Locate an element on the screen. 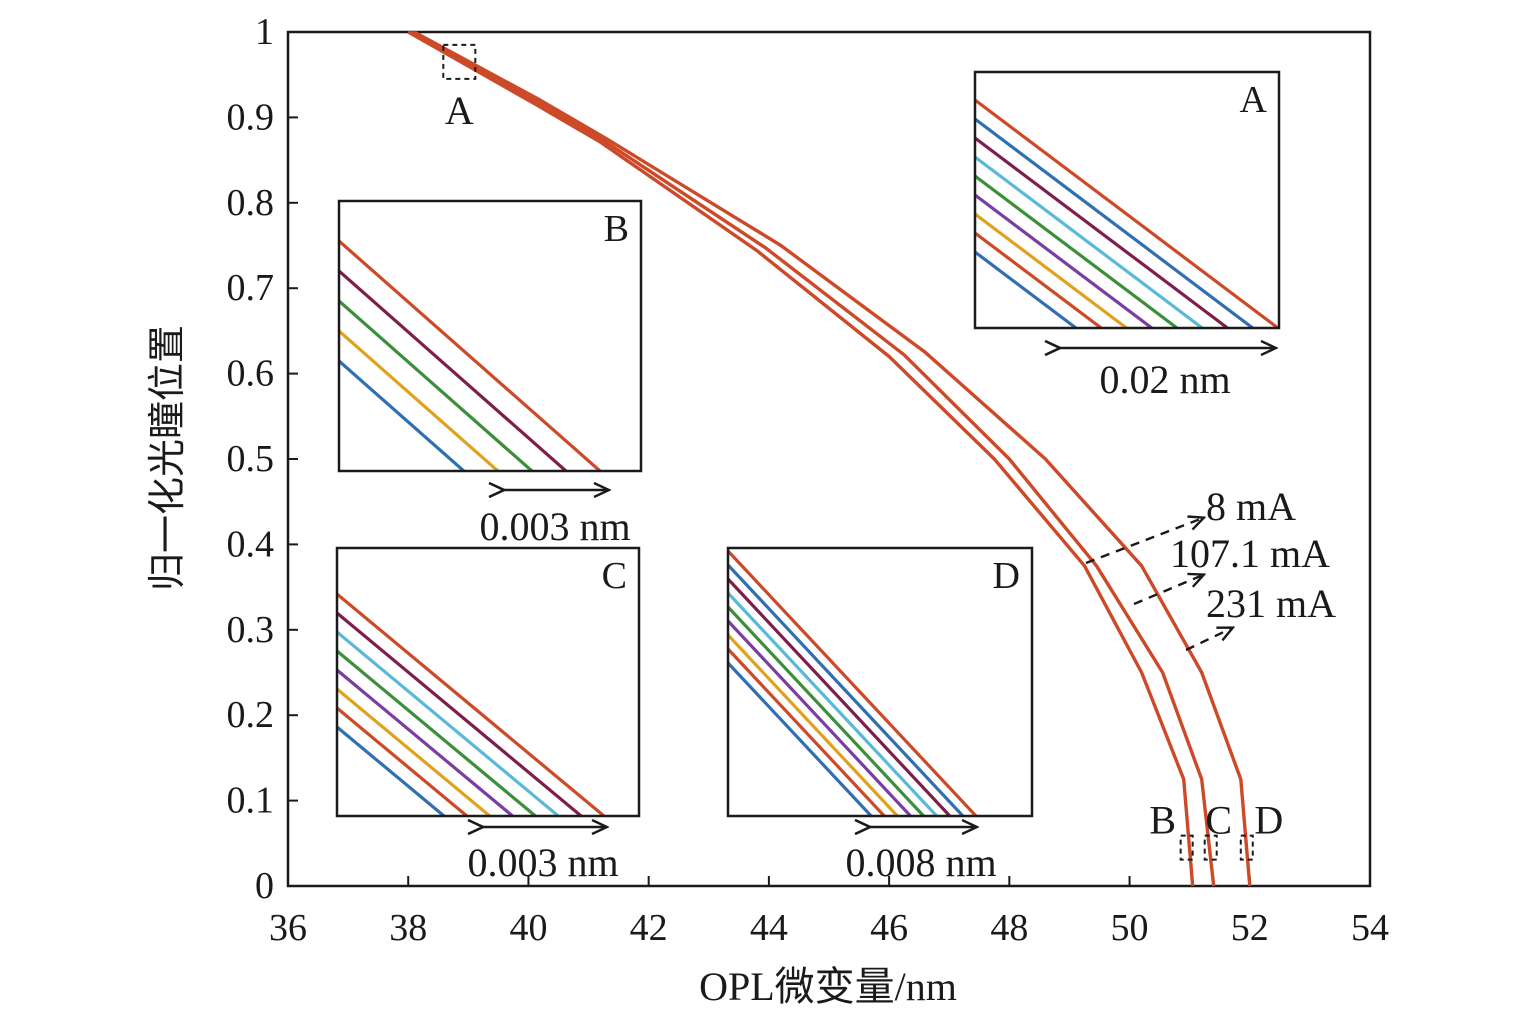  y-tick-label: 0.5 is located at coordinates (251, 459).